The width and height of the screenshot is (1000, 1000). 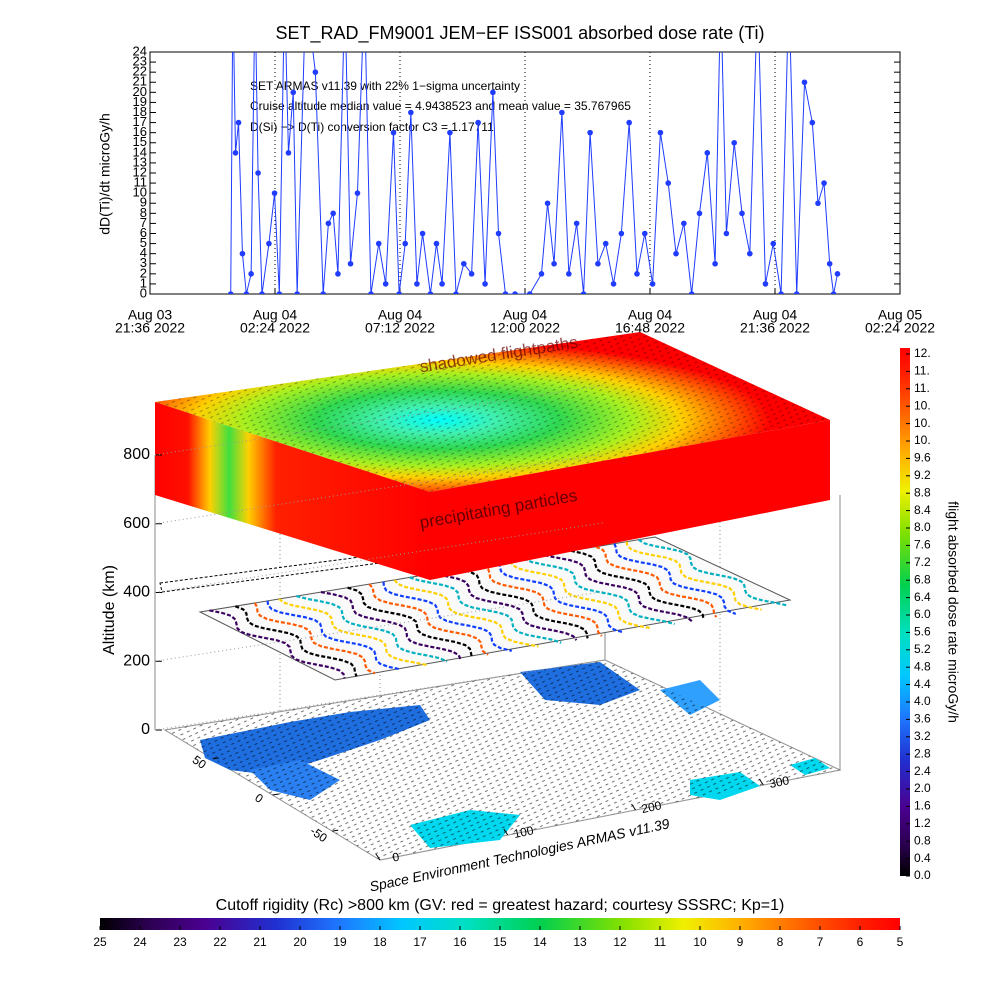 I want to click on y-tick-label: 7, so click(x=143, y=222).